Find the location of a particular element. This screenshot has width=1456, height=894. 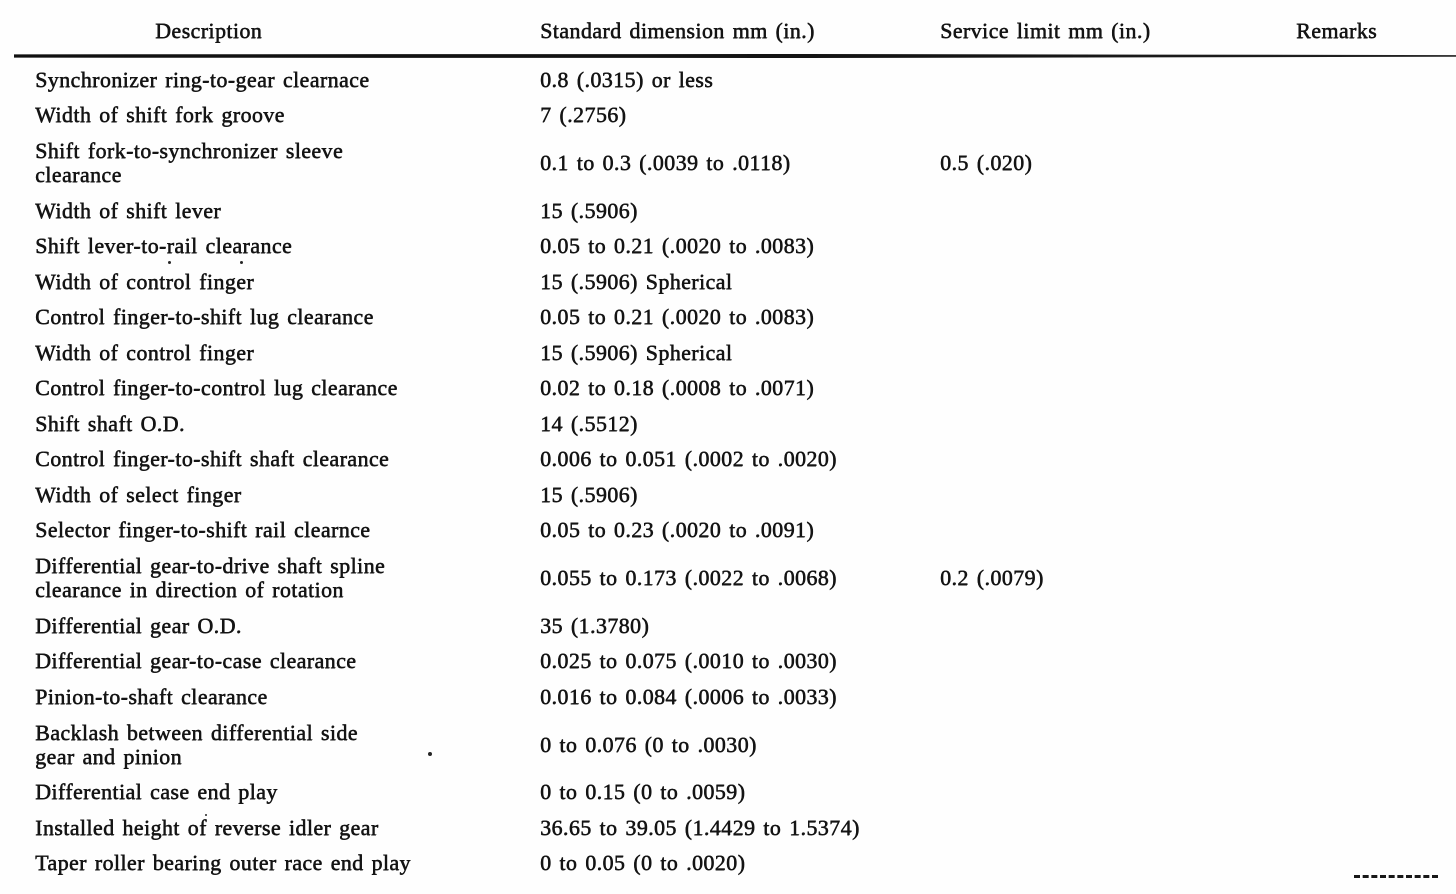

description-cell: Control finger-to-control lug clearance is located at coordinates (216, 388).